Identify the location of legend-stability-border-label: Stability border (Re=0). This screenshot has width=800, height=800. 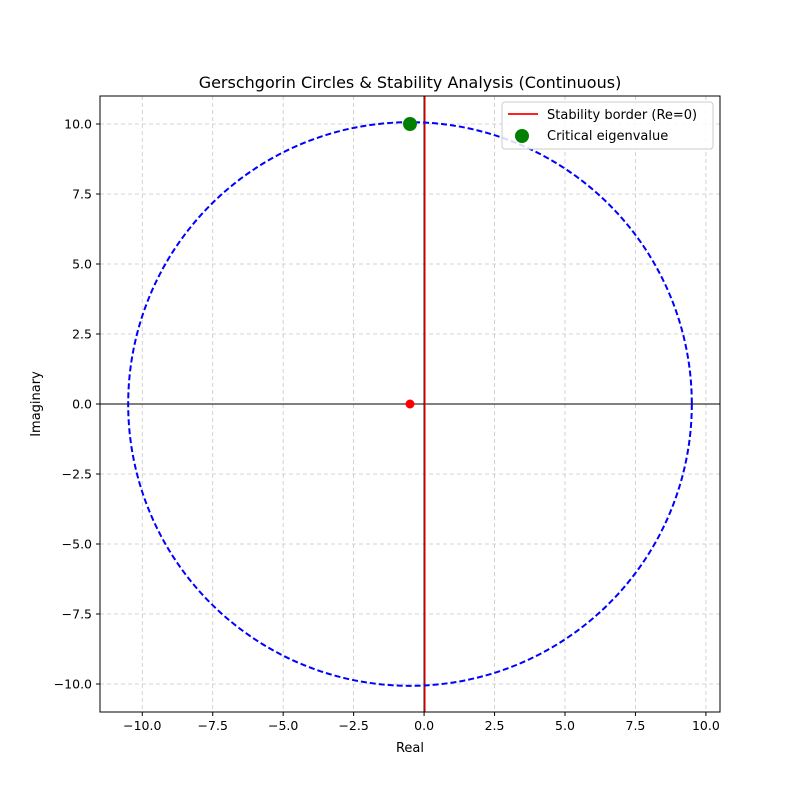
(622, 115).